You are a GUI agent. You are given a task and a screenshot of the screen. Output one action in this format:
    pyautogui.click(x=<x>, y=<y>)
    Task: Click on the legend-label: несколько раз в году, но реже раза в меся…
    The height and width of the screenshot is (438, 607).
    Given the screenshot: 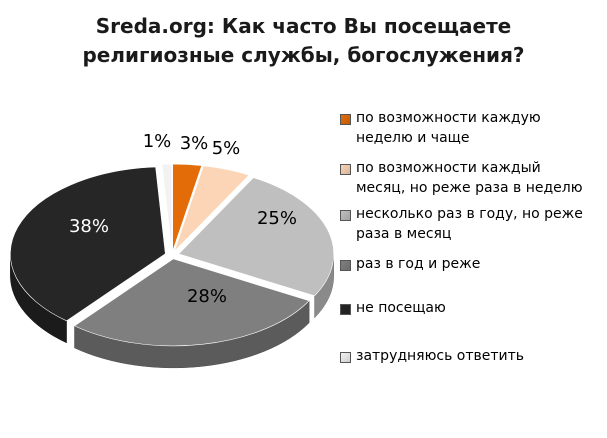 What is the action you would take?
    pyautogui.click(x=481, y=224)
    